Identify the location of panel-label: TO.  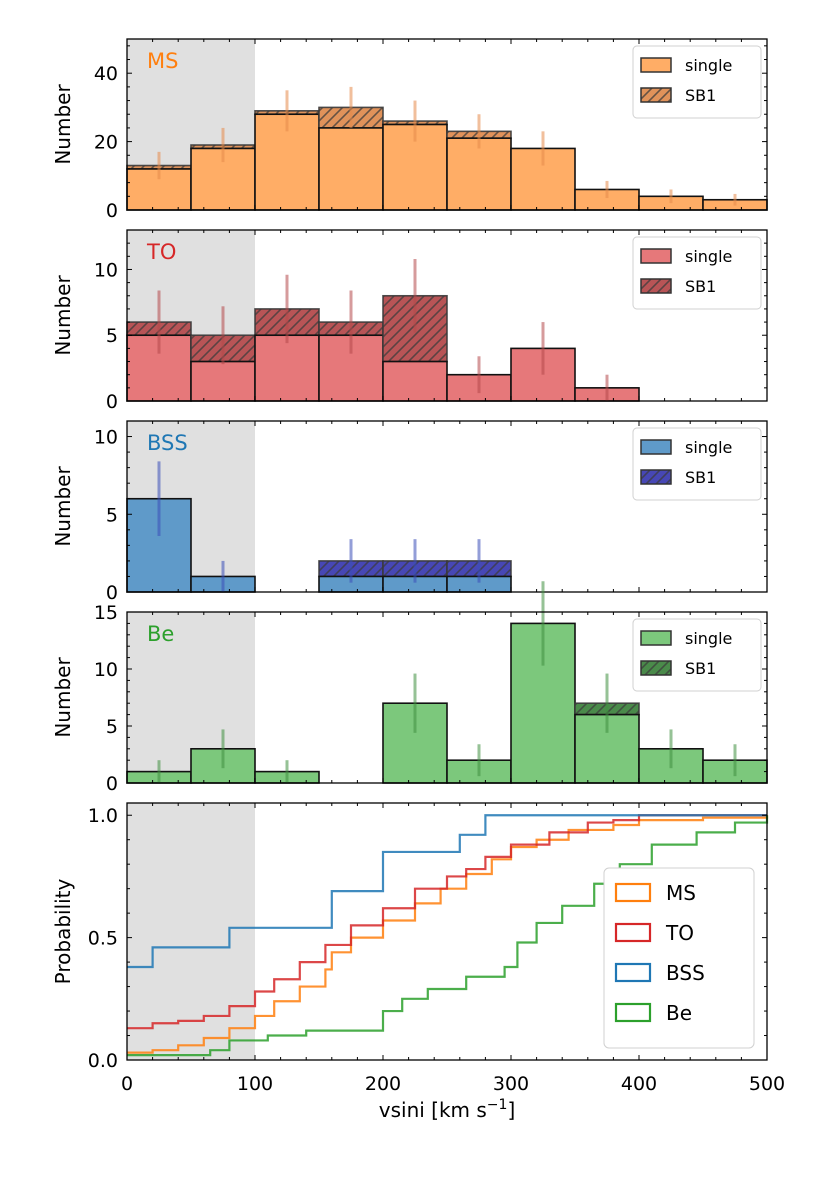
(161, 252).